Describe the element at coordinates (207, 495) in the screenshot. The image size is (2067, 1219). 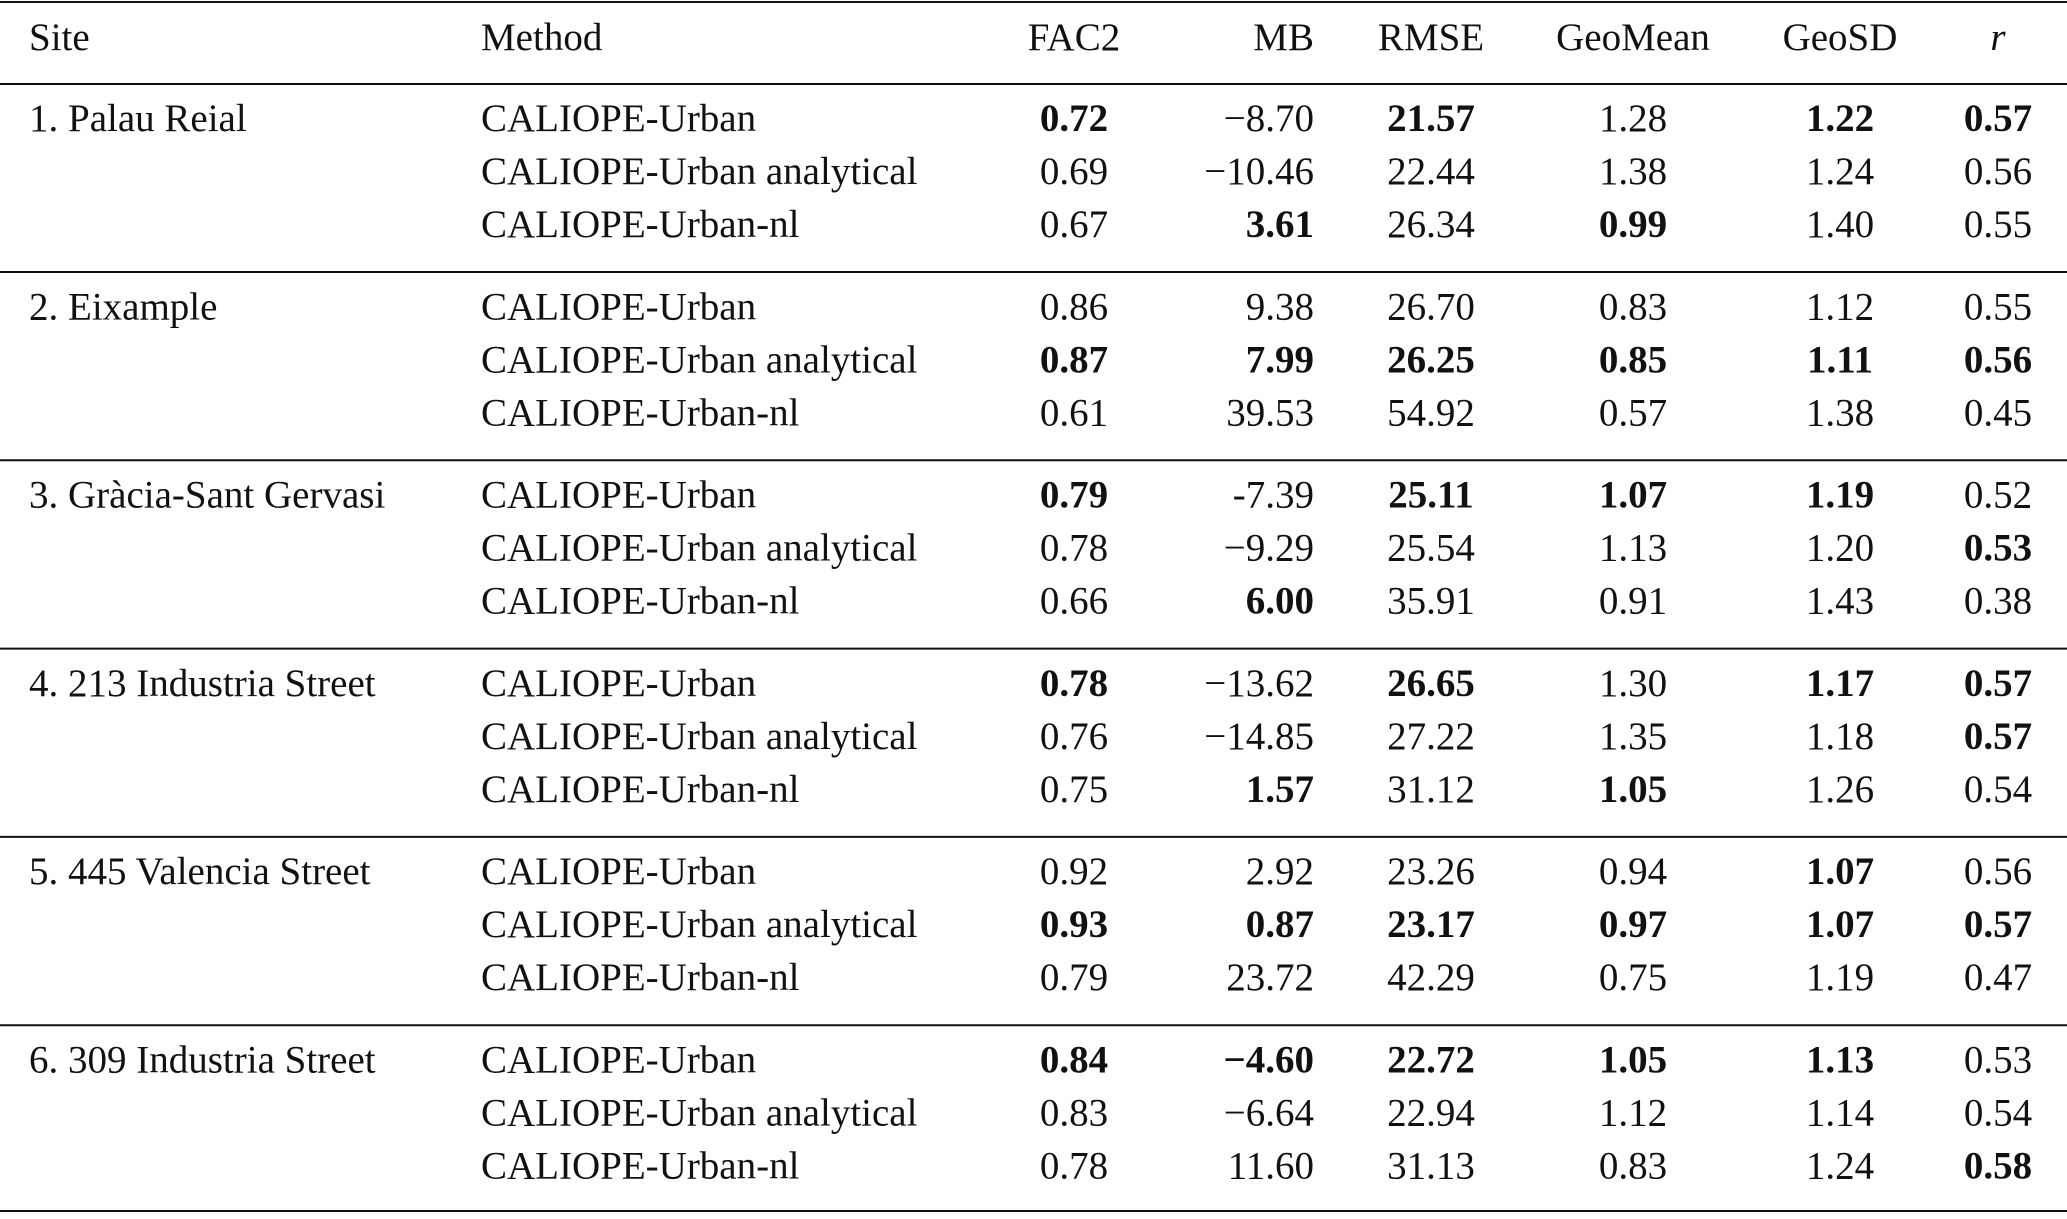
I see `site-label: 3. Gràcia-Sant Gervasi` at that location.